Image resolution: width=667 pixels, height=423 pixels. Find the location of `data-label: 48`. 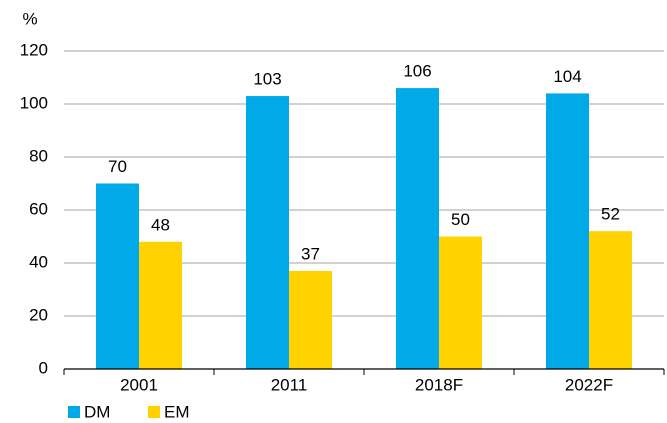

data-label: 48 is located at coordinates (160, 224).